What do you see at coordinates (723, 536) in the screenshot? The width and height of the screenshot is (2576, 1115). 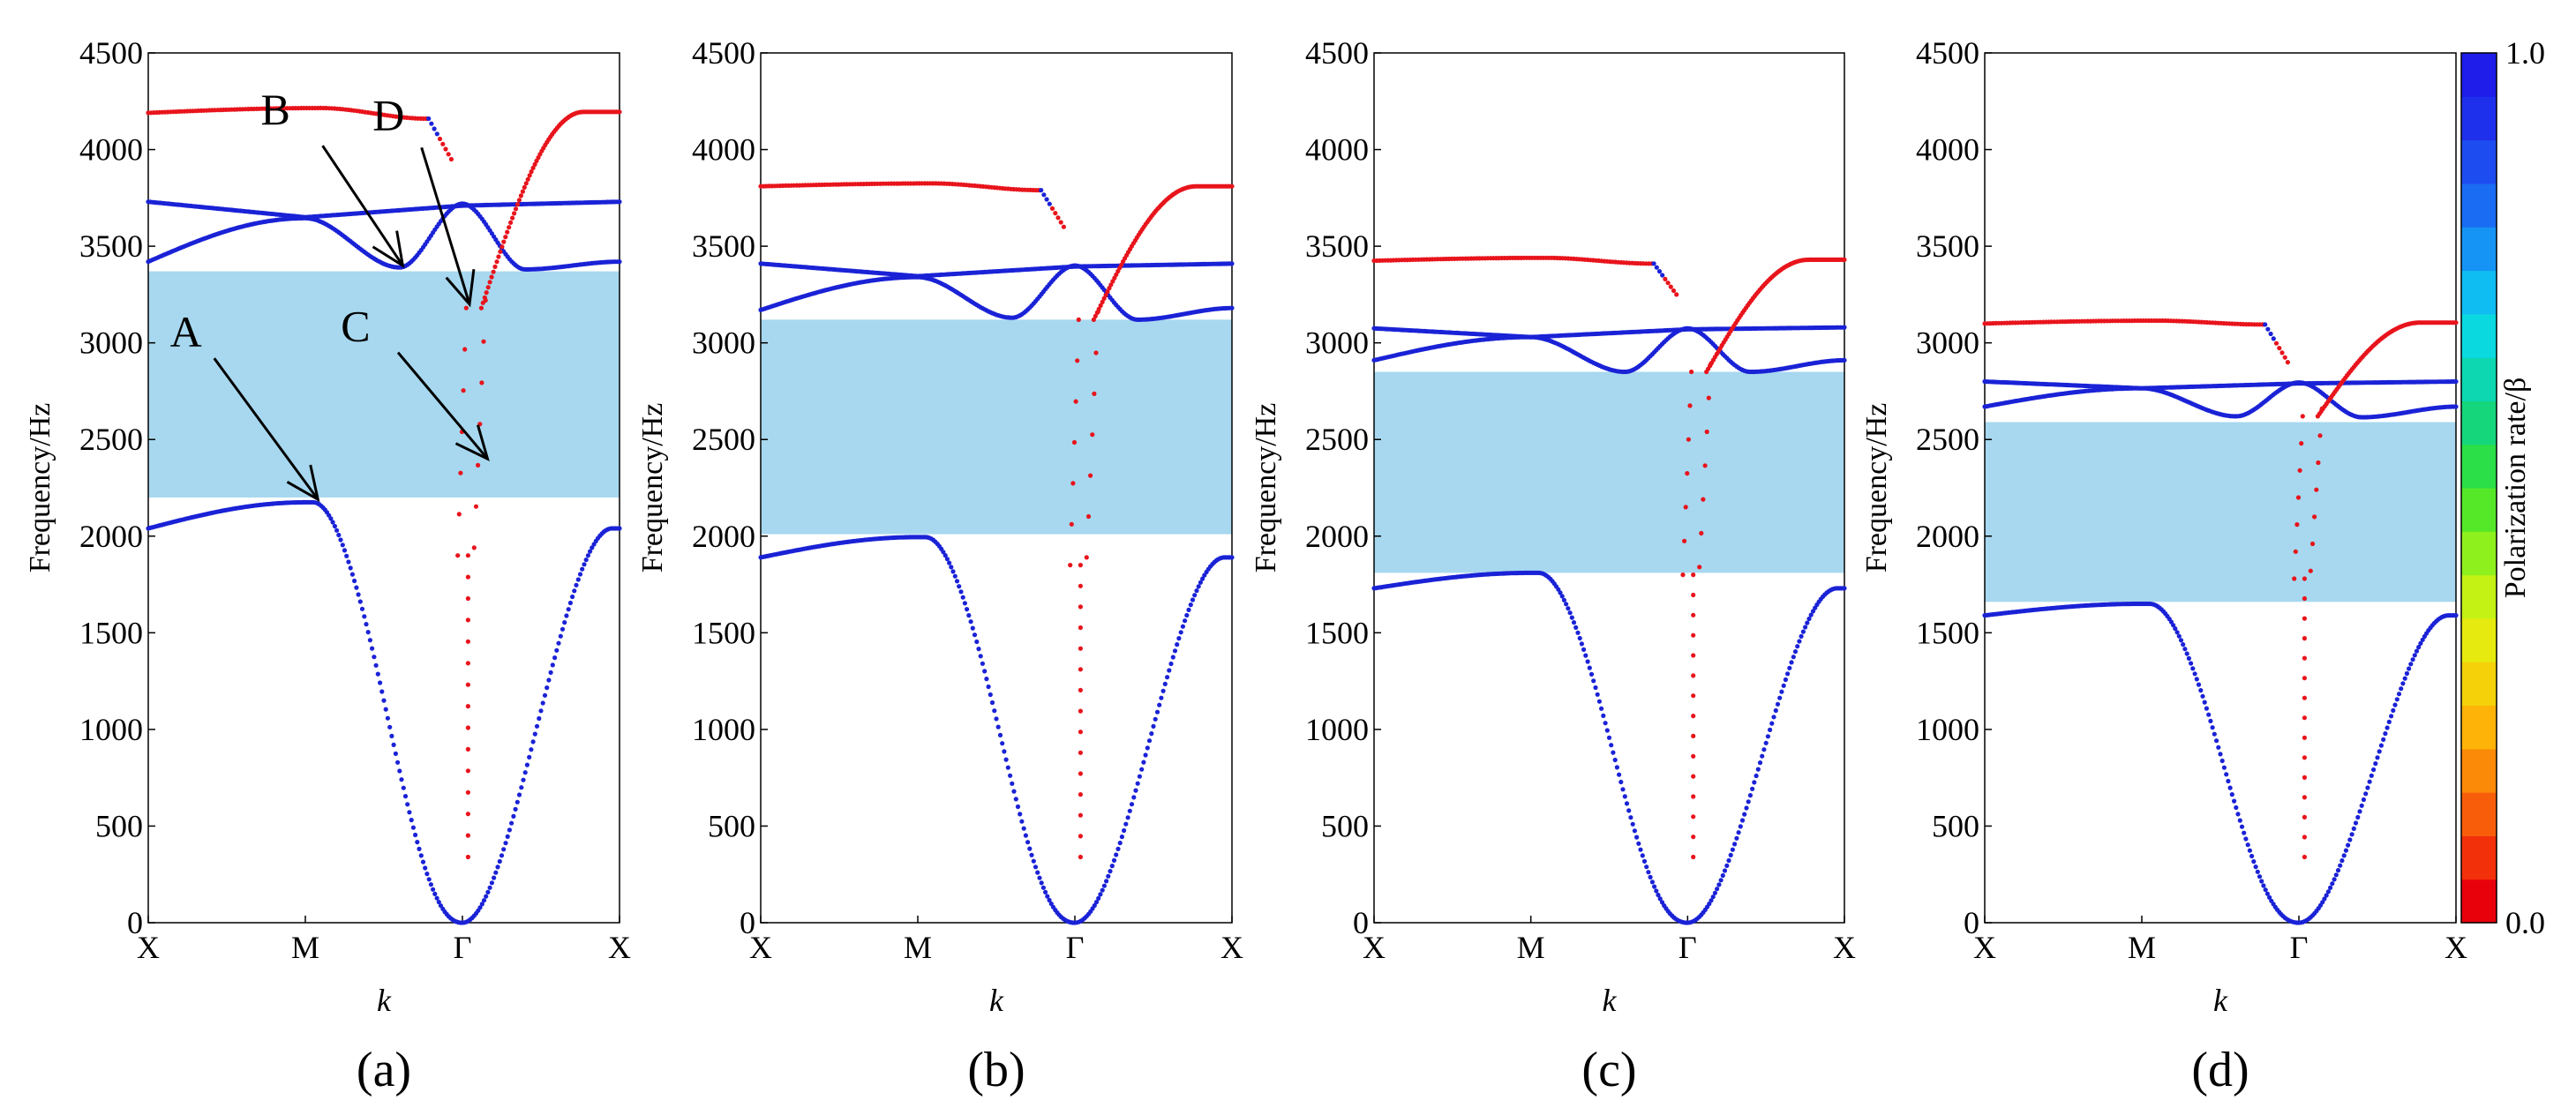 I see `y-tick-label: 2000` at bounding box center [723, 536].